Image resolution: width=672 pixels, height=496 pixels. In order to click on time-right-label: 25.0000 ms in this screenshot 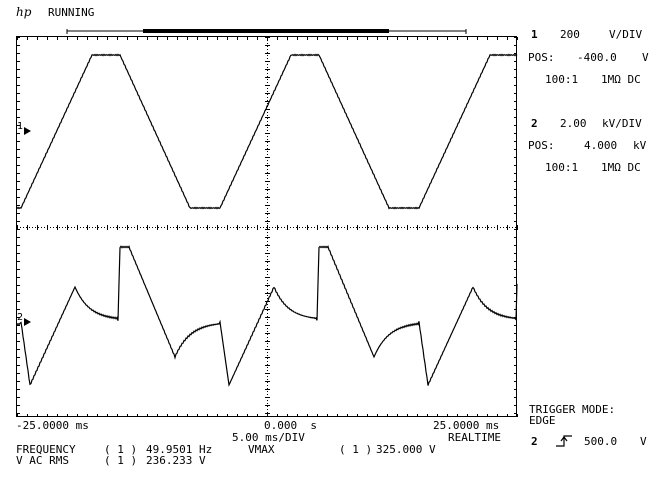, I will do `click(466, 425)`.